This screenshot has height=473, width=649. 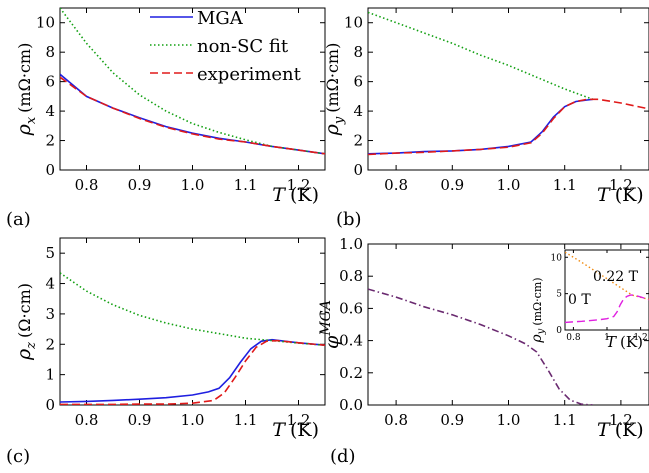 What do you see at coordinates (631, 342) in the screenshot?
I see `inset-x-label-unit: (K)` at bounding box center [631, 342].